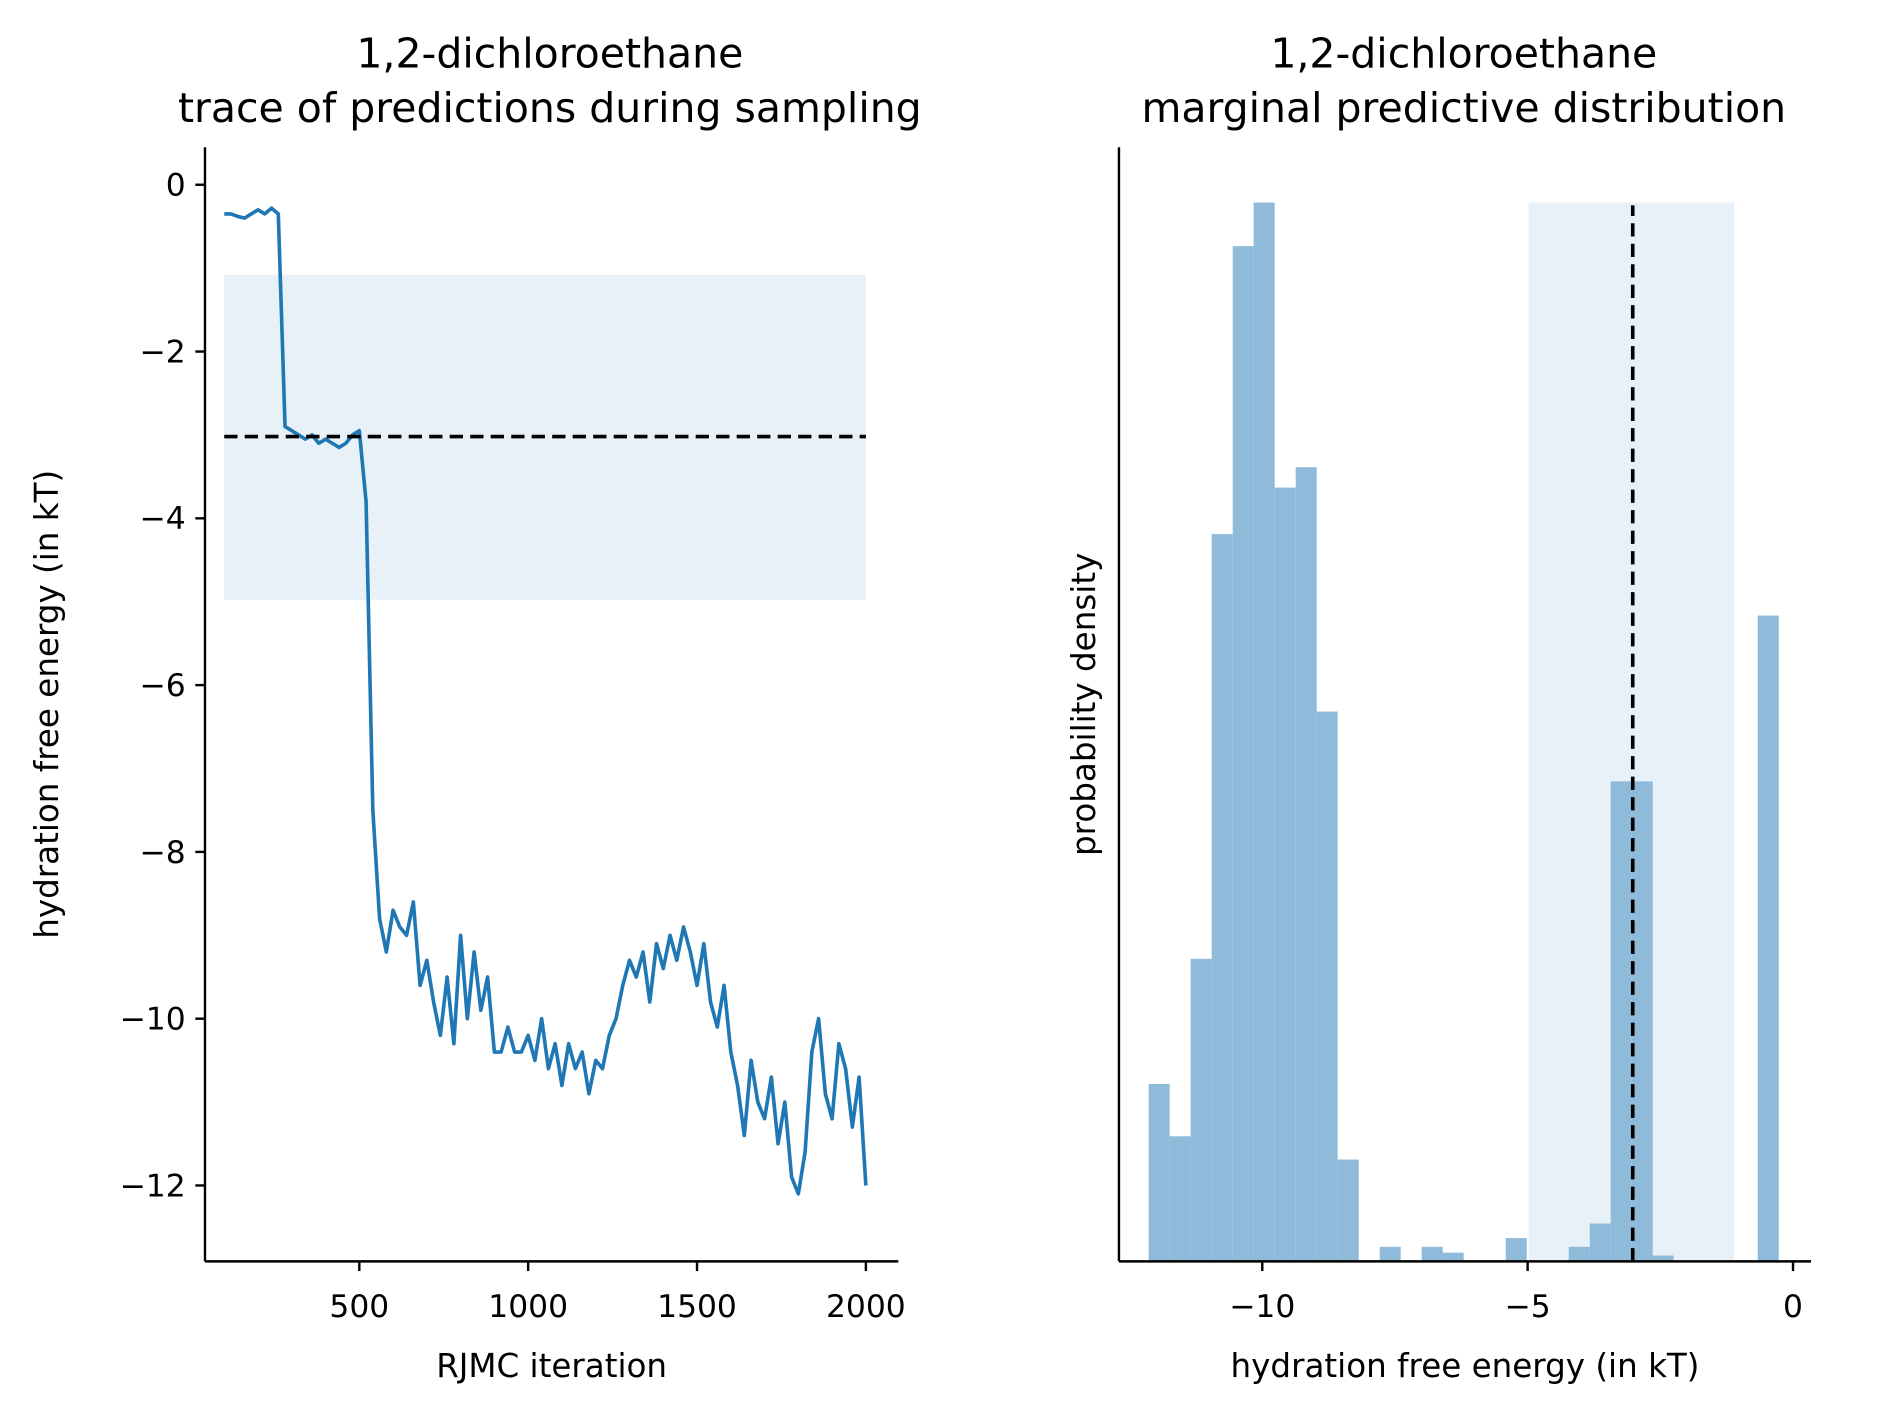 This screenshot has width=1881, height=1411. Describe the element at coordinates (47, 704) in the screenshot. I see `y-axis-label: hydration free energy (in kT)` at that location.